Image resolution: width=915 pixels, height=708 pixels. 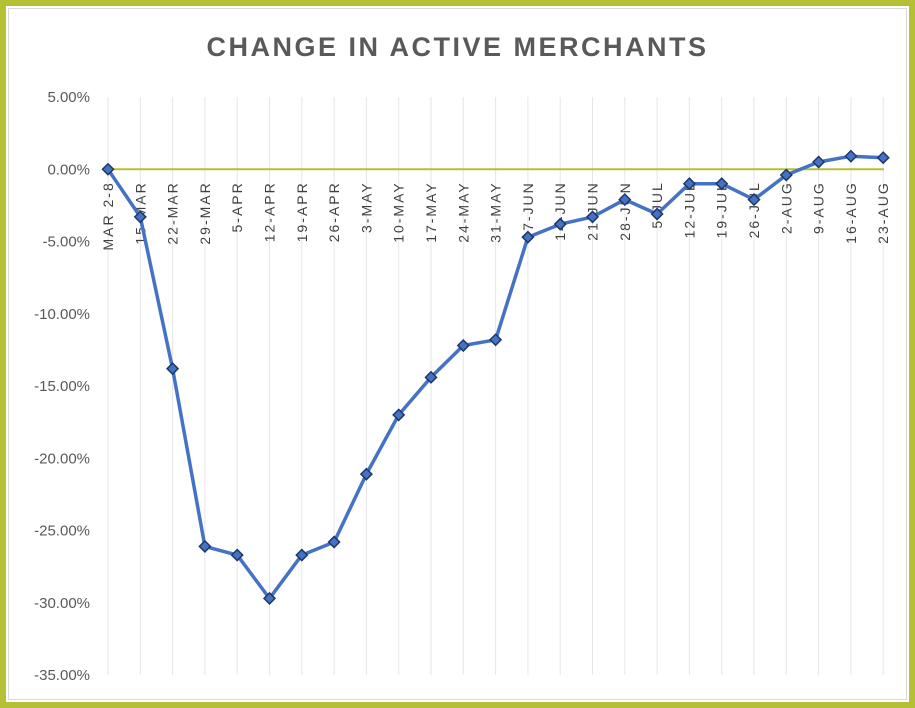 What do you see at coordinates (786, 207) in the screenshot?
I see `x-tick-label: 2-AUG` at bounding box center [786, 207].